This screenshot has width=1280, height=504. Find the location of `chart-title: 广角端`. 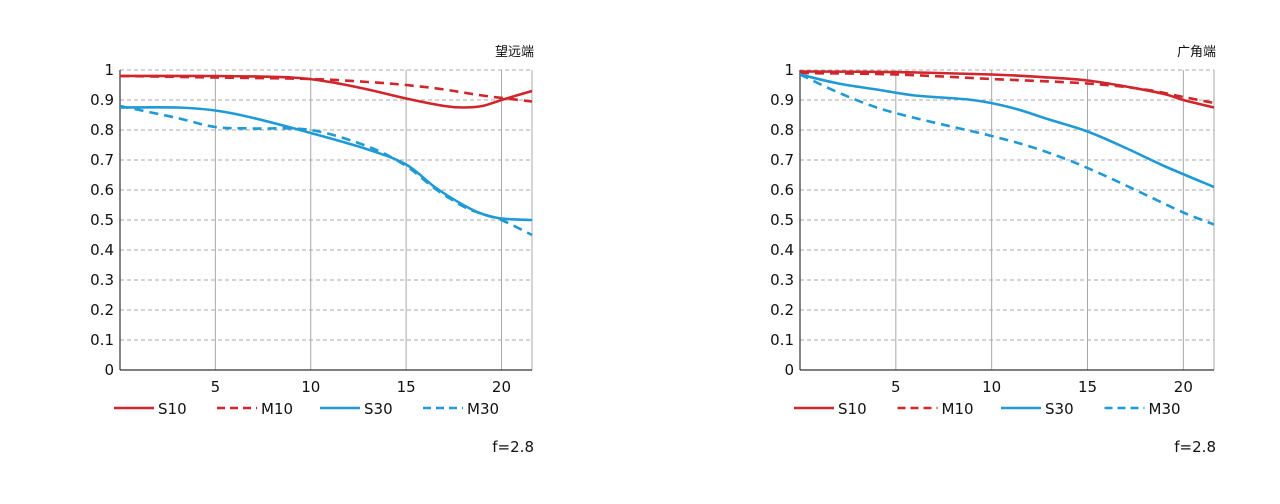

chart-title: 广角端 is located at coordinates (1196, 52).